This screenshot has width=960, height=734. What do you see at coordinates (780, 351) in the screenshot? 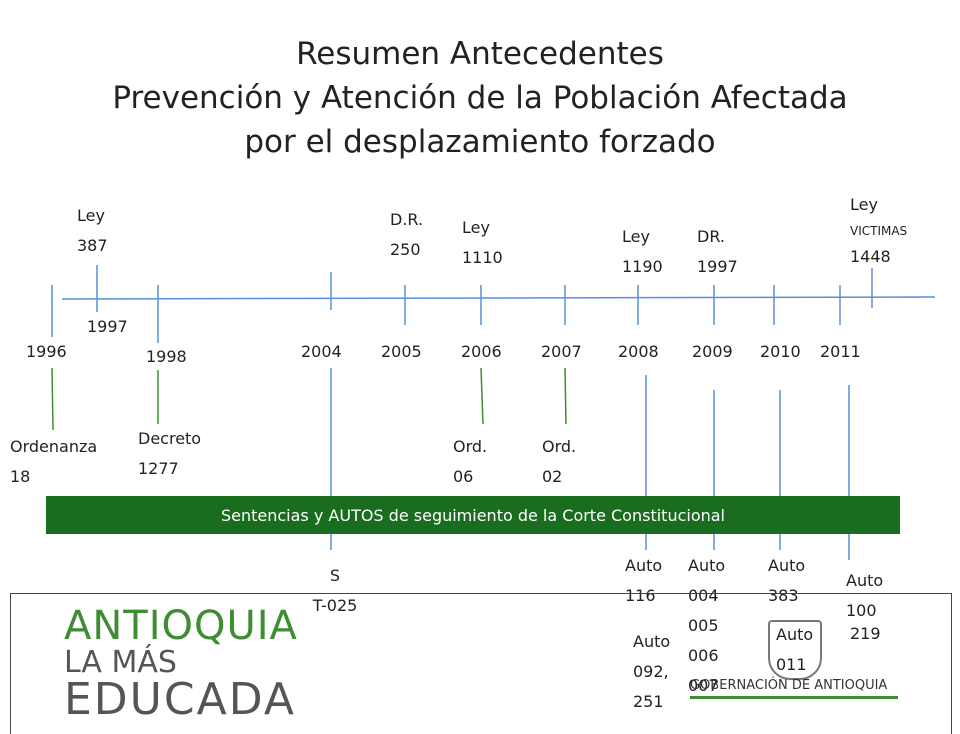
I see `year-2010: 2010` at bounding box center [780, 351].